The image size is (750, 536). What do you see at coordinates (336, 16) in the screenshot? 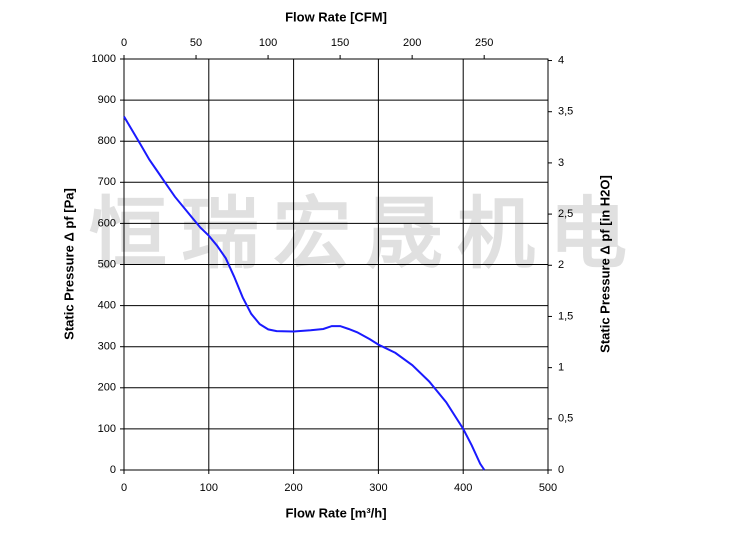
I see `x2-axis-title: Flow Rate [CFM]` at bounding box center [336, 16].